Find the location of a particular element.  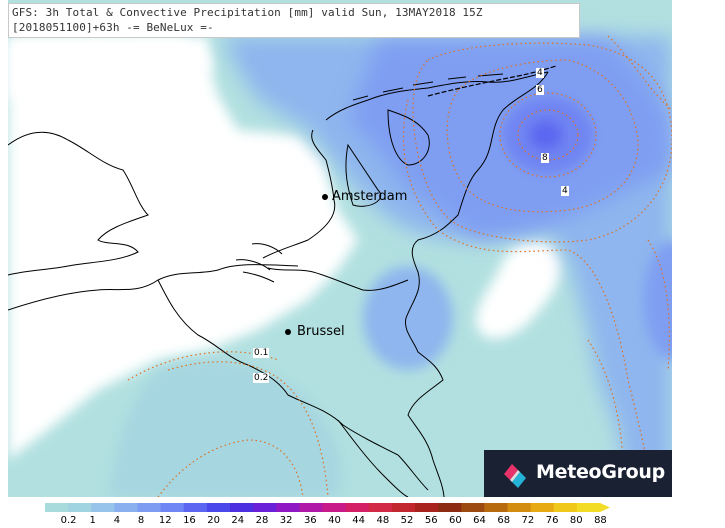

colorbar-tick-label: 72 is located at coordinates (528, 520).